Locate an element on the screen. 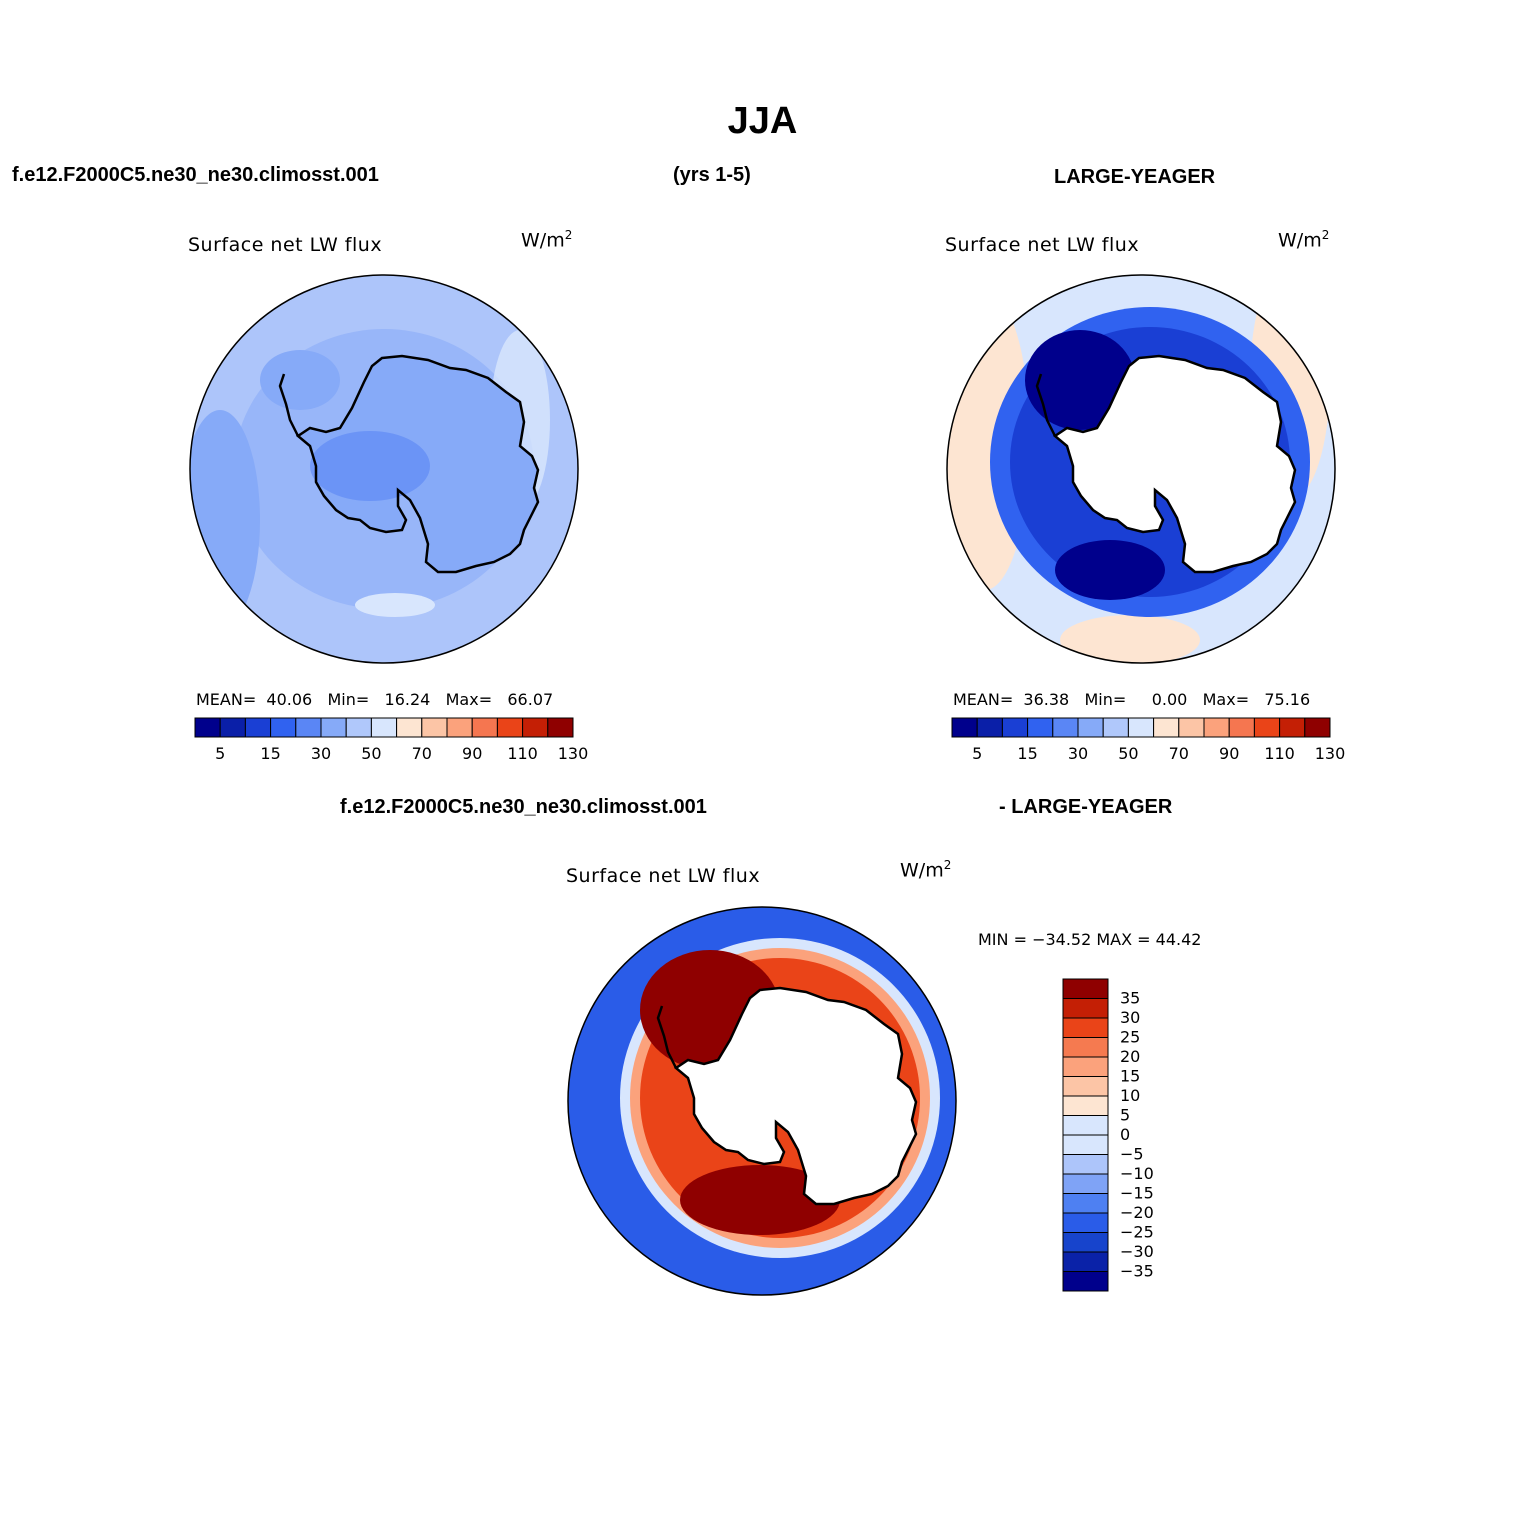 The height and width of the screenshot is (1525, 1525). model-colorbar-tick-label: 110 is located at coordinates (522, 753).